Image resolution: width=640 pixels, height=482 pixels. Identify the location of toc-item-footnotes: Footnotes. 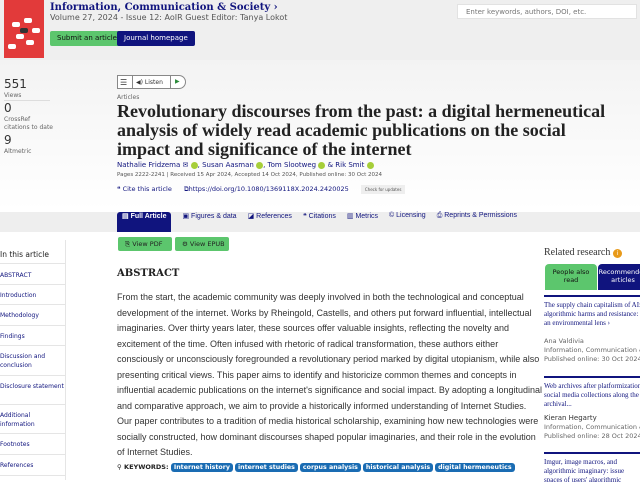
(33, 444).